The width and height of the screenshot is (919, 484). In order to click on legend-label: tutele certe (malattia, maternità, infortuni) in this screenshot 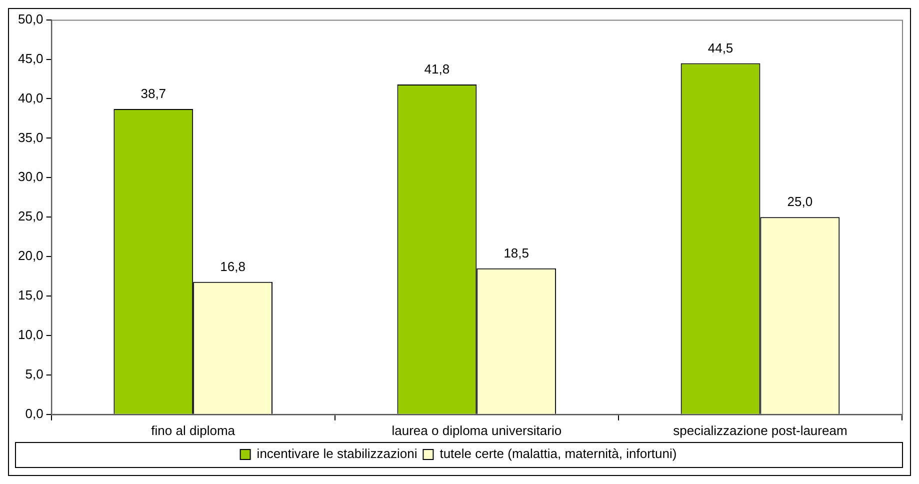, I will do `click(558, 454)`.